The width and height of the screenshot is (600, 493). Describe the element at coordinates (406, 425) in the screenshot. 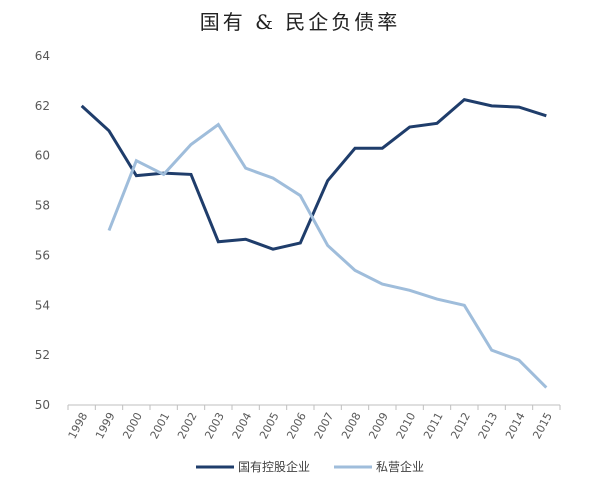

I see `x-tick-label-12: 2010` at that location.